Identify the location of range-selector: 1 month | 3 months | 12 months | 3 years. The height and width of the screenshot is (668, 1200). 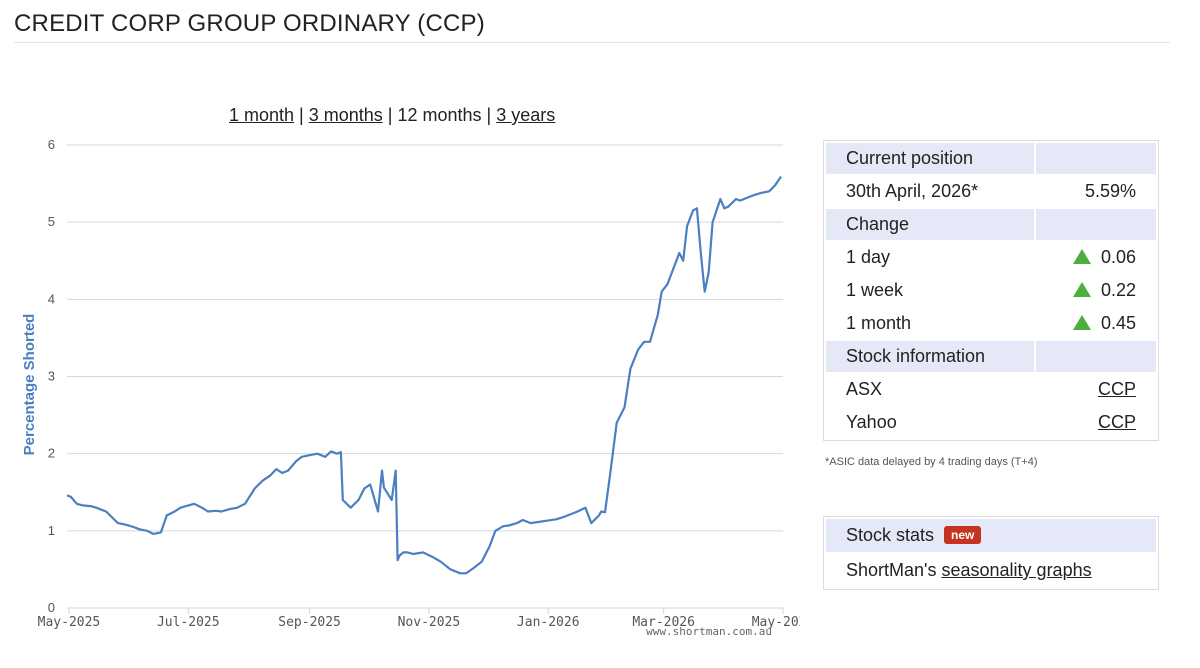
(392, 115).